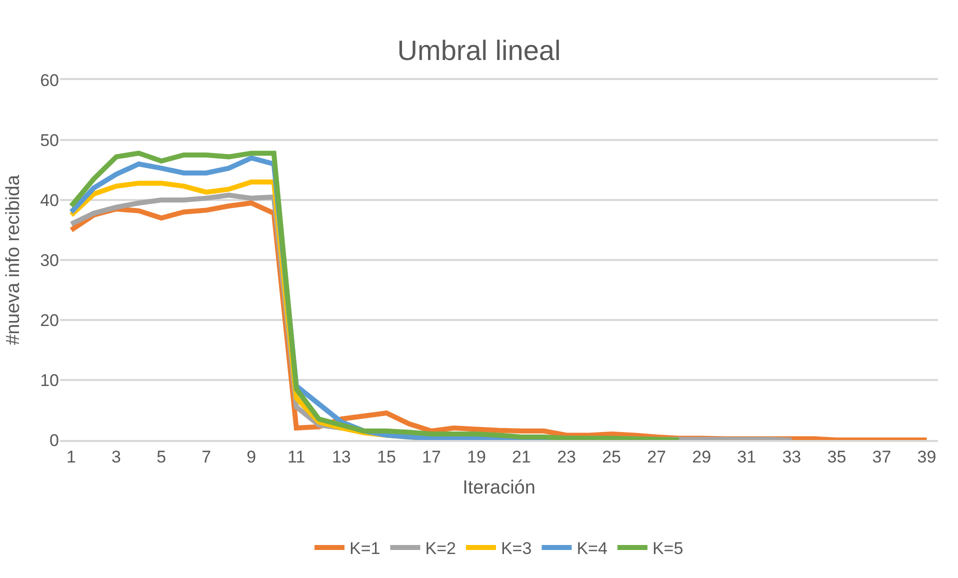  Describe the element at coordinates (341, 456) in the screenshot. I see `x-tick-label: 13` at that location.